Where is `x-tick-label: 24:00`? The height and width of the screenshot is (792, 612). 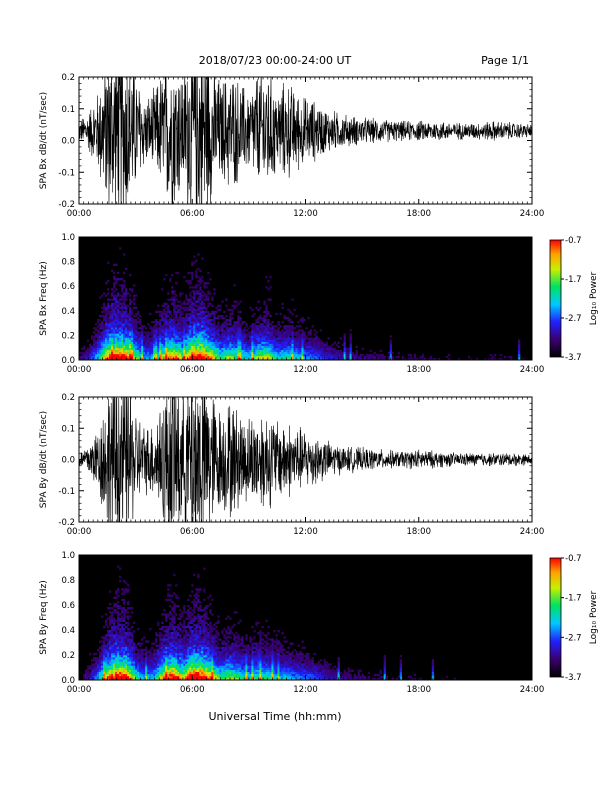
x-tick-label: 24:00 is located at coordinates (532, 214).